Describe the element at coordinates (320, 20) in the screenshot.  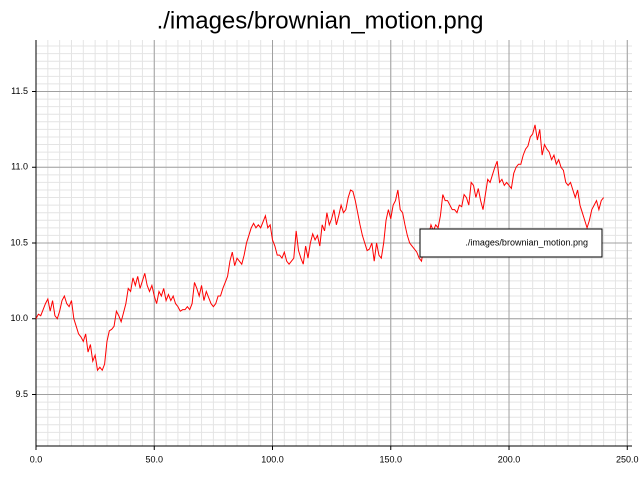
I see `chart-title: ./images/brownian_motion.png` at that location.